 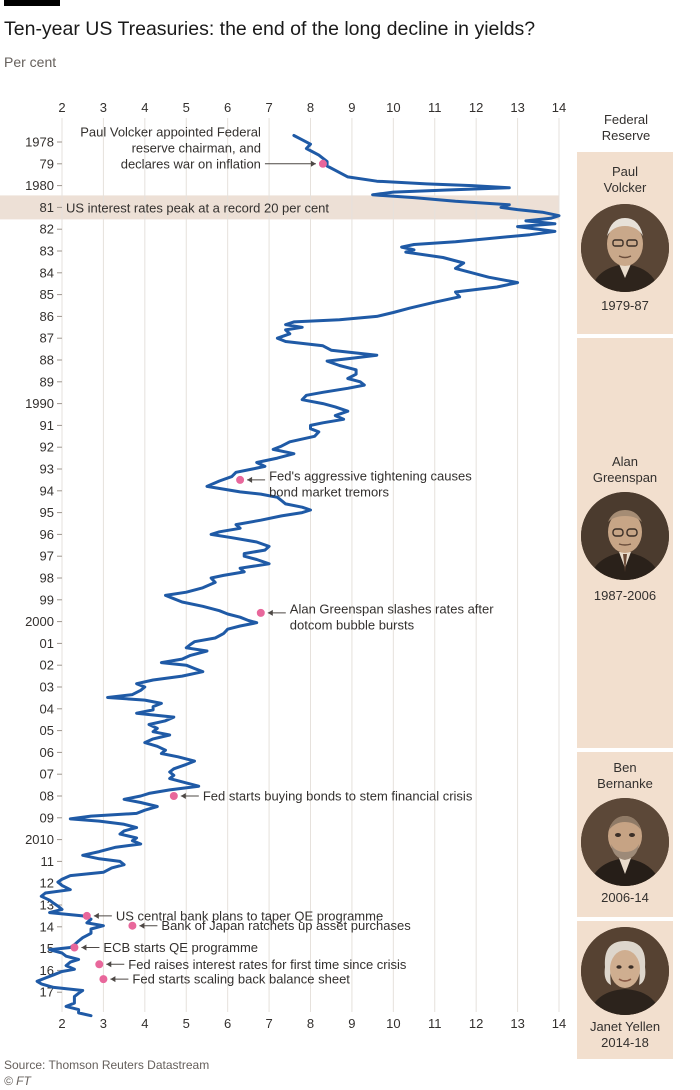 What do you see at coordinates (103, 107) in the screenshot?
I see `x-tick-label-top: 3` at bounding box center [103, 107].